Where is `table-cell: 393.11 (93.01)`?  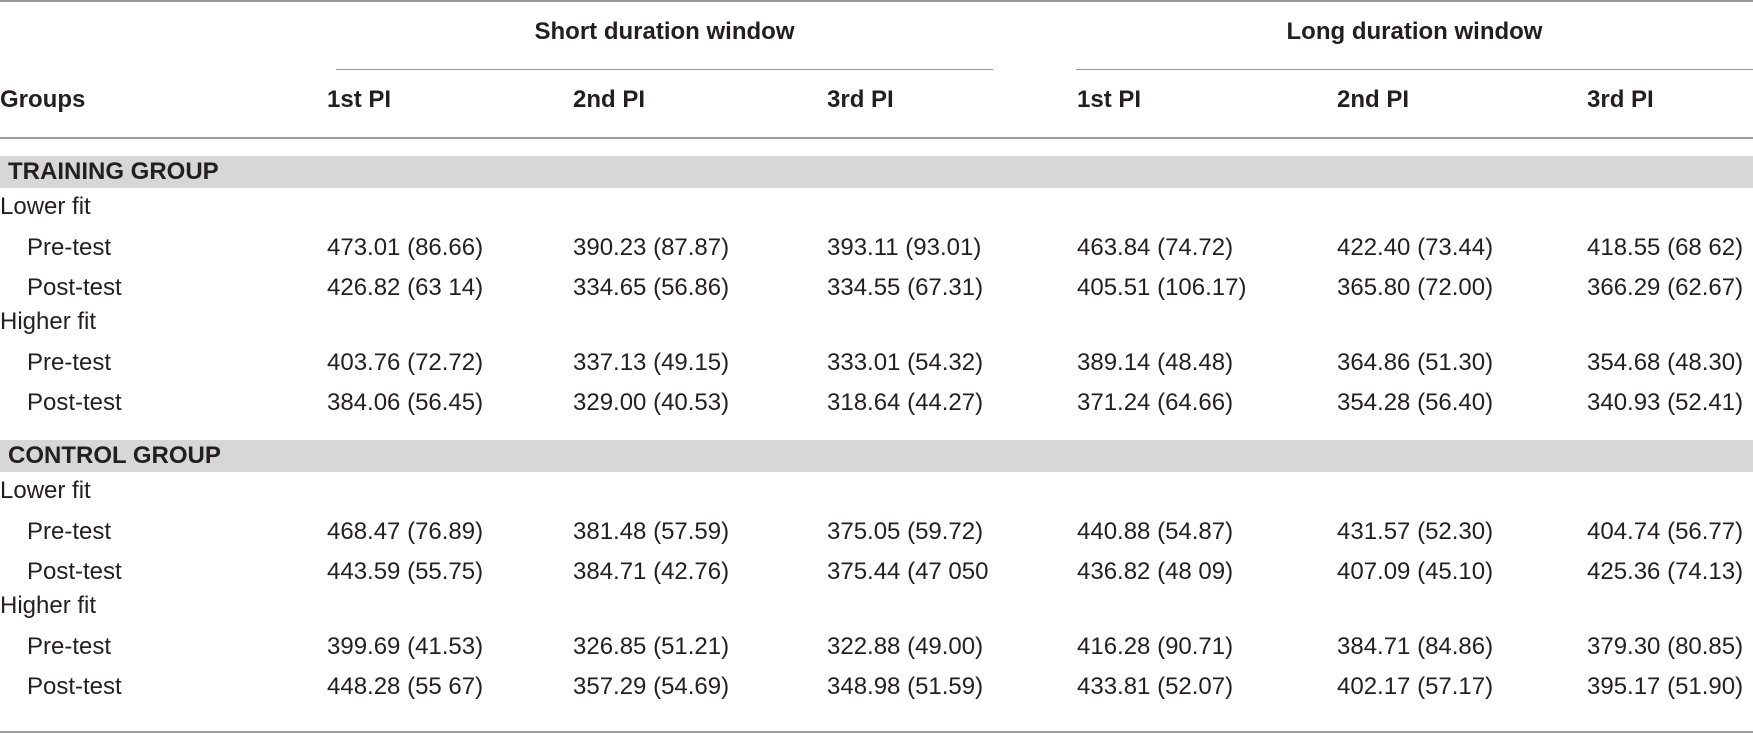
table-cell: 393.11 (93.01) is located at coordinates (904, 247).